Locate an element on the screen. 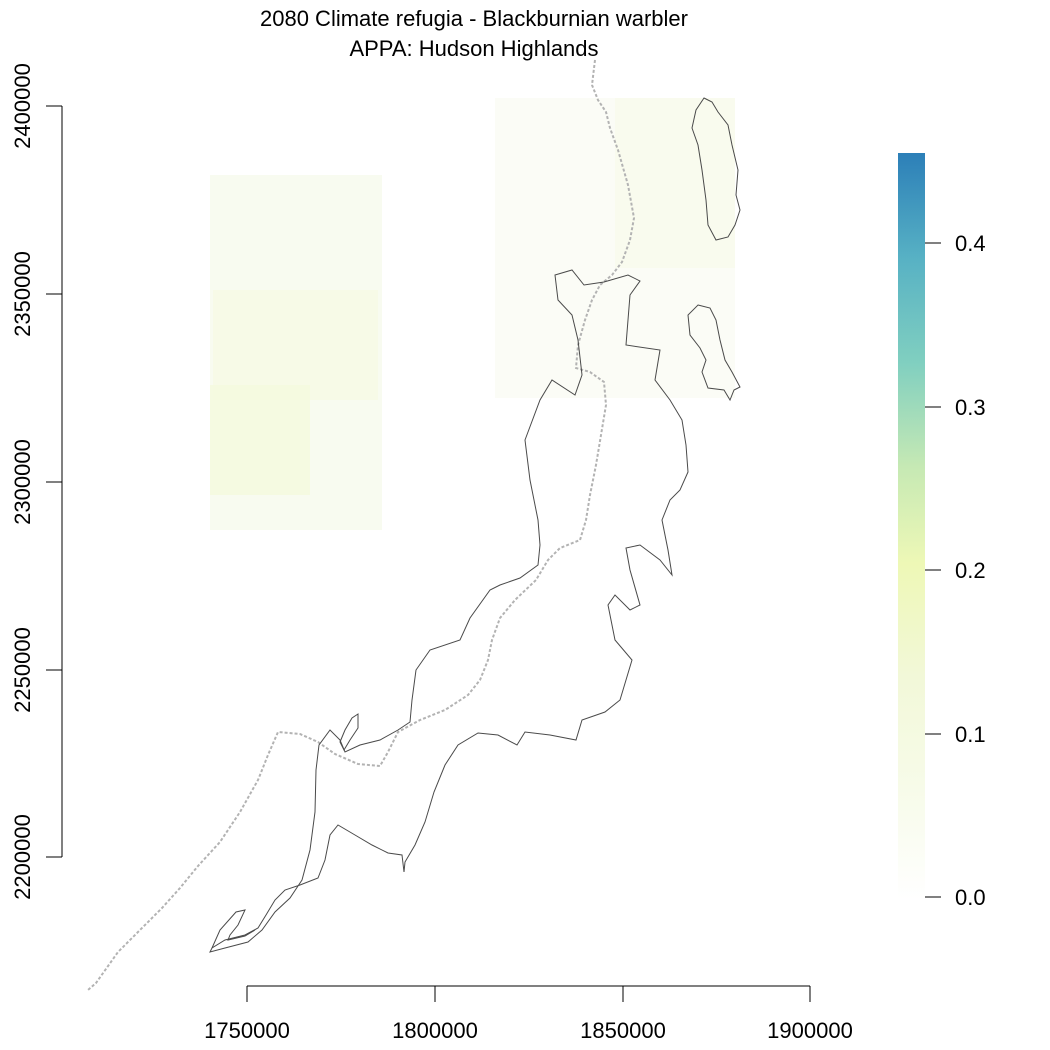 The height and width of the screenshot is (1050, 1050). legend-tick-label: 0.1 is located at coordinates (970, 734).